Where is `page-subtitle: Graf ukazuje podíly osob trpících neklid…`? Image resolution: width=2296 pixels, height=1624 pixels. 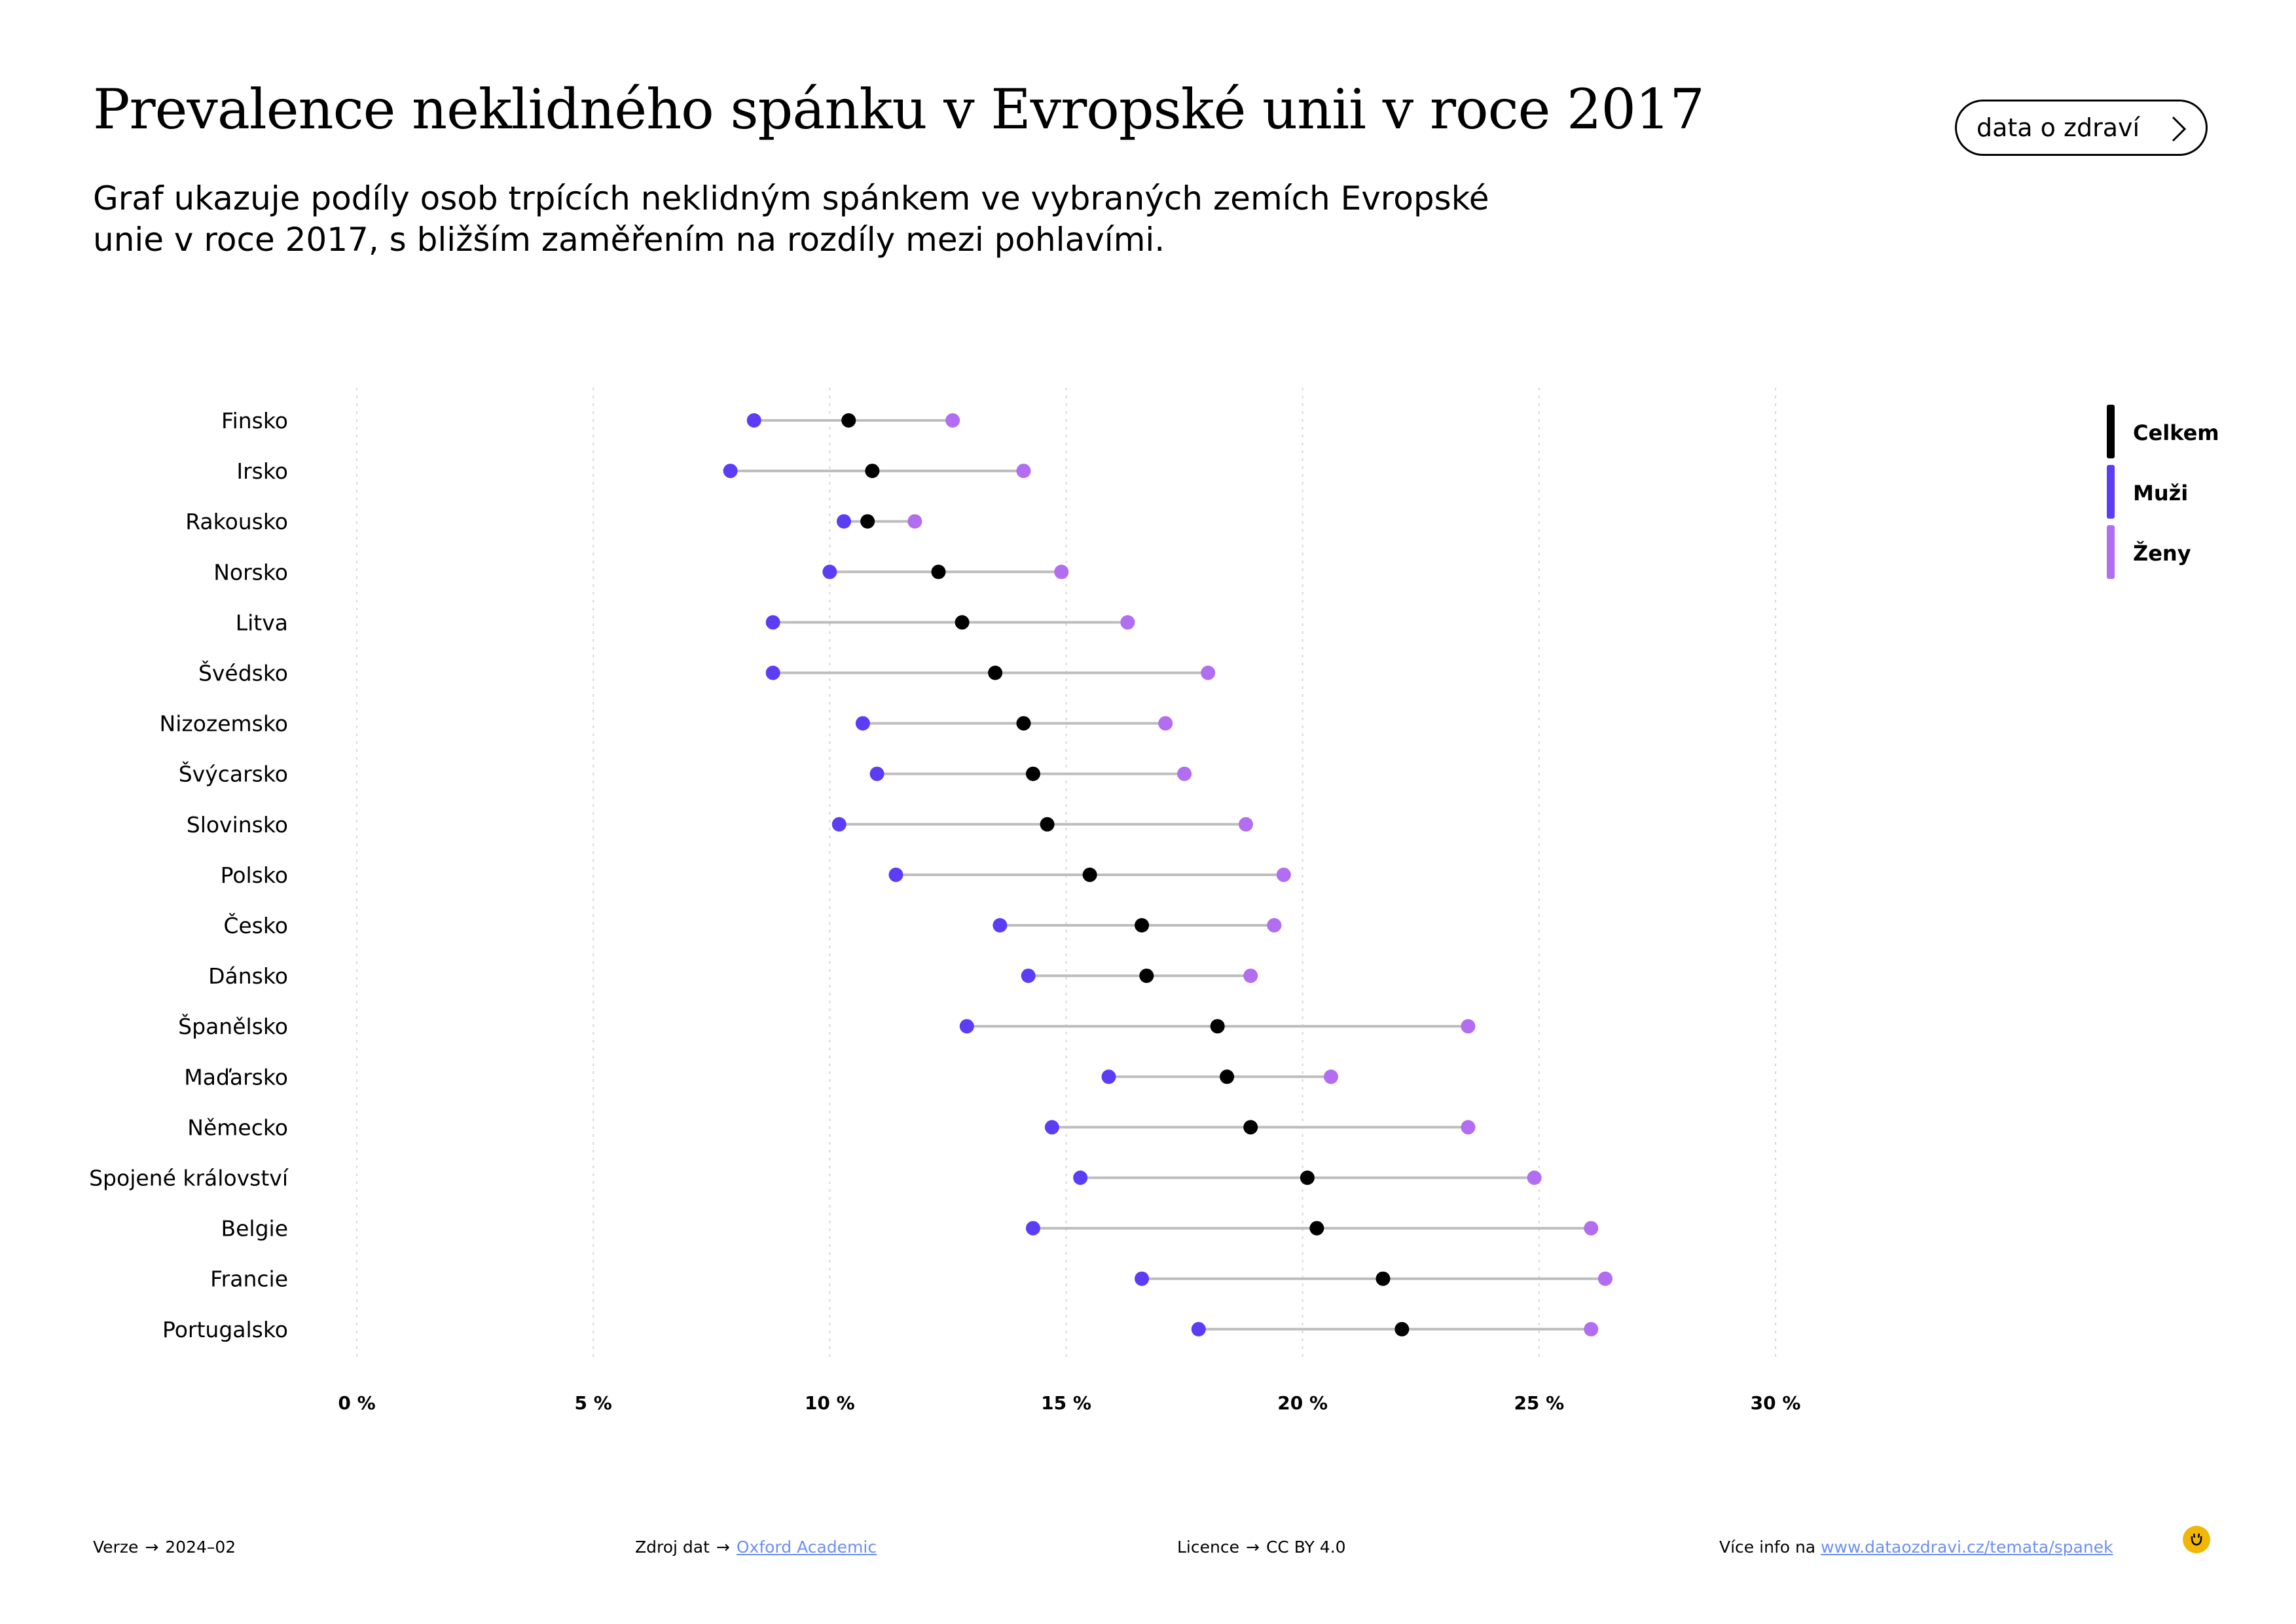
page-subtitle: Graf ukazuje podíly osob trpících neklid… is located at coordinates (791, 219).